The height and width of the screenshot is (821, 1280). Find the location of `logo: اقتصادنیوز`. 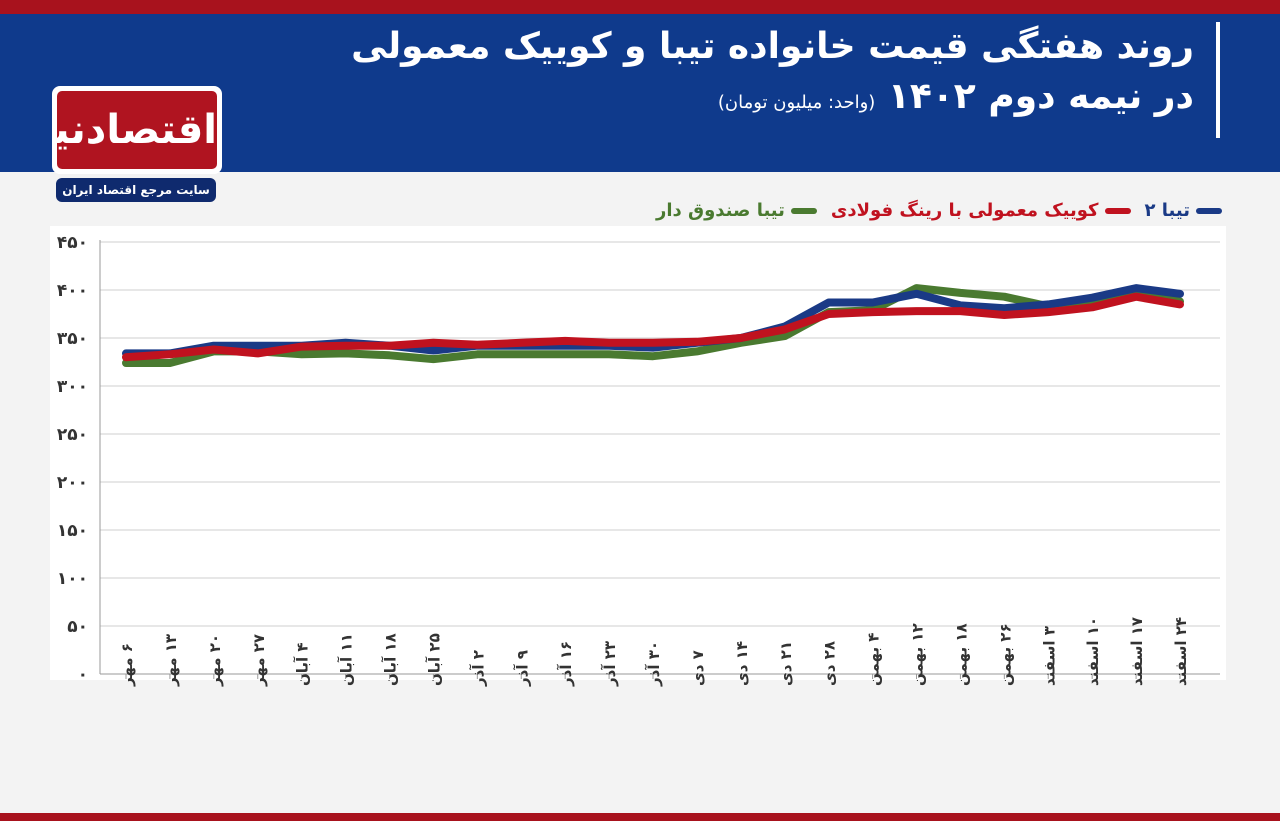

logo: اقتصادنیوز is located at coordinates (137, 130).